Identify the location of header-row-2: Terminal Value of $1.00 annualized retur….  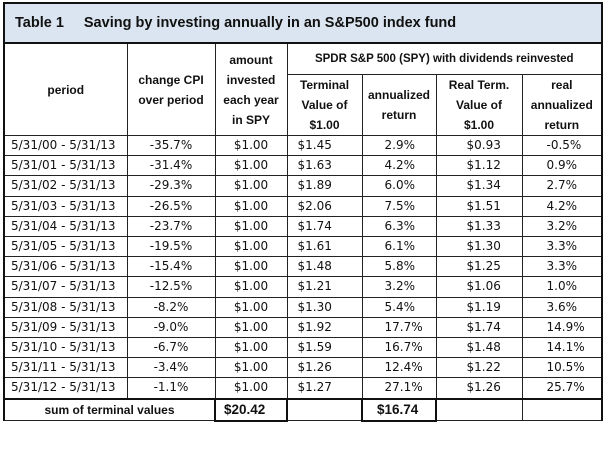
(304, 105).